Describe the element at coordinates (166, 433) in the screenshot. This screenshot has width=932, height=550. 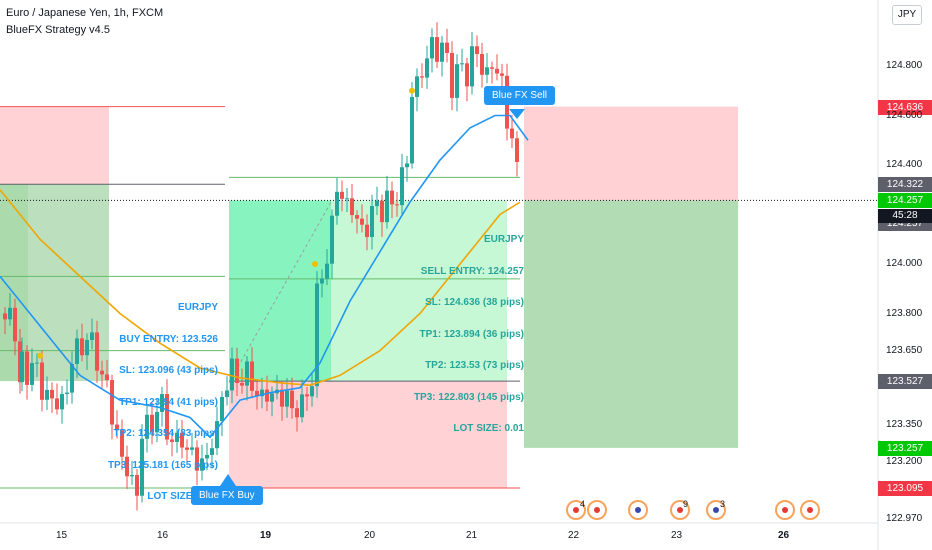
I see `buy-stat-line: TP2: 124.354 (83 pips)` at that location.